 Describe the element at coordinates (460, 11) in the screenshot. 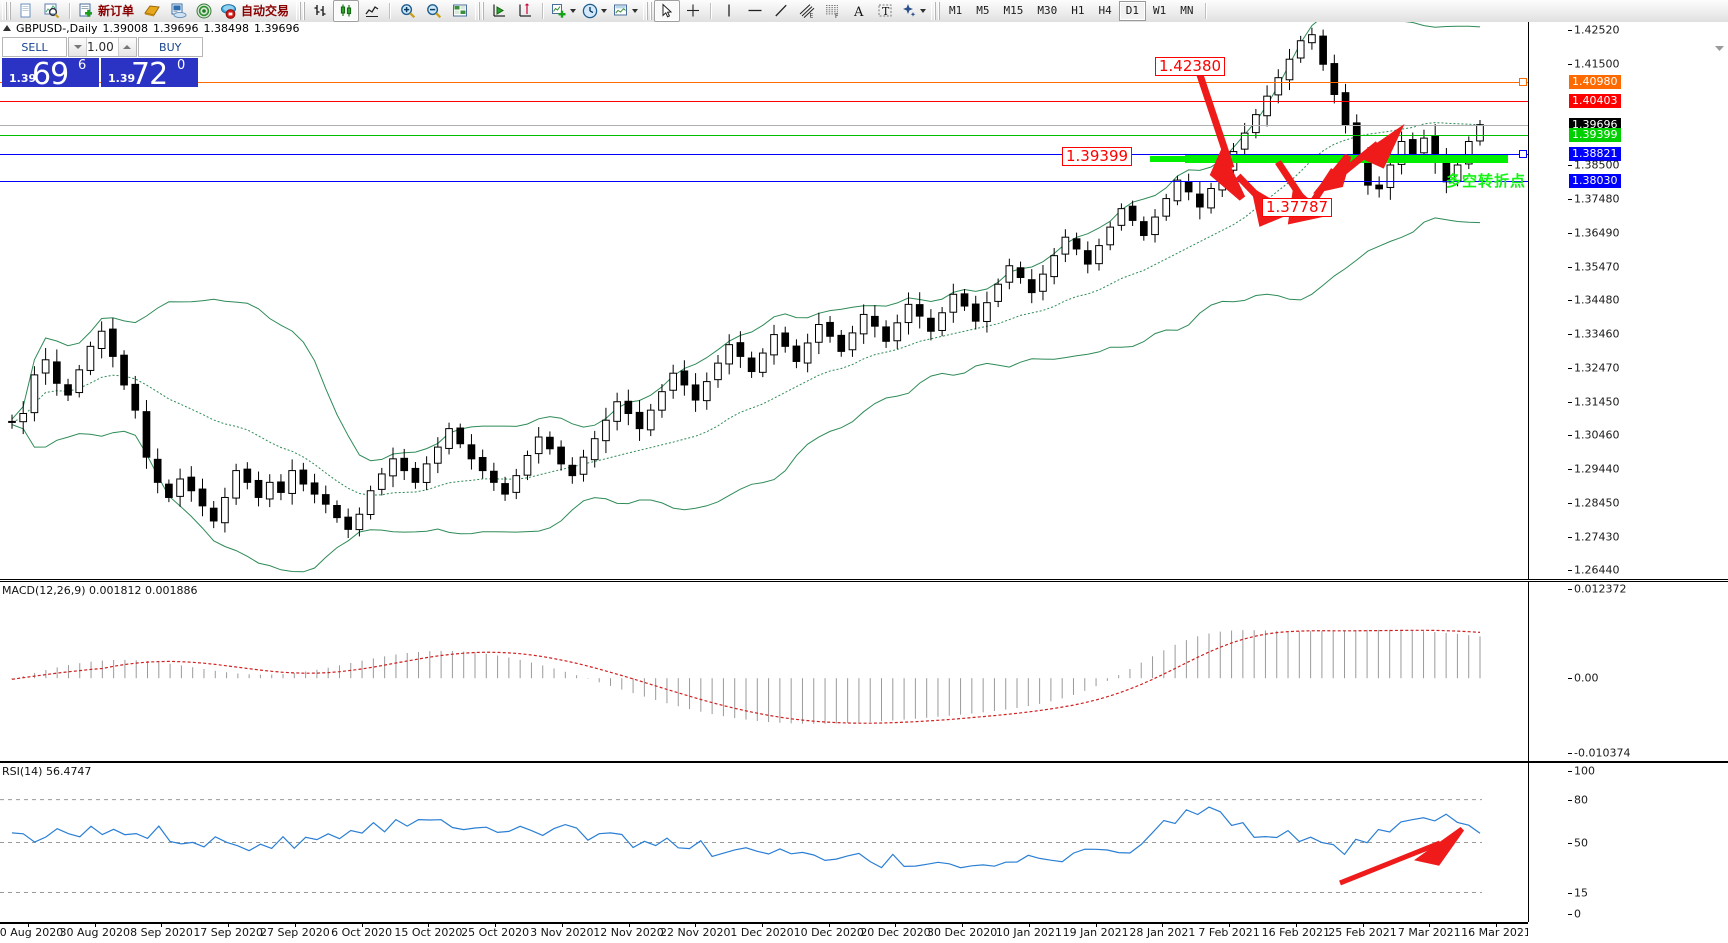

I see `data-window-icon` at that location.